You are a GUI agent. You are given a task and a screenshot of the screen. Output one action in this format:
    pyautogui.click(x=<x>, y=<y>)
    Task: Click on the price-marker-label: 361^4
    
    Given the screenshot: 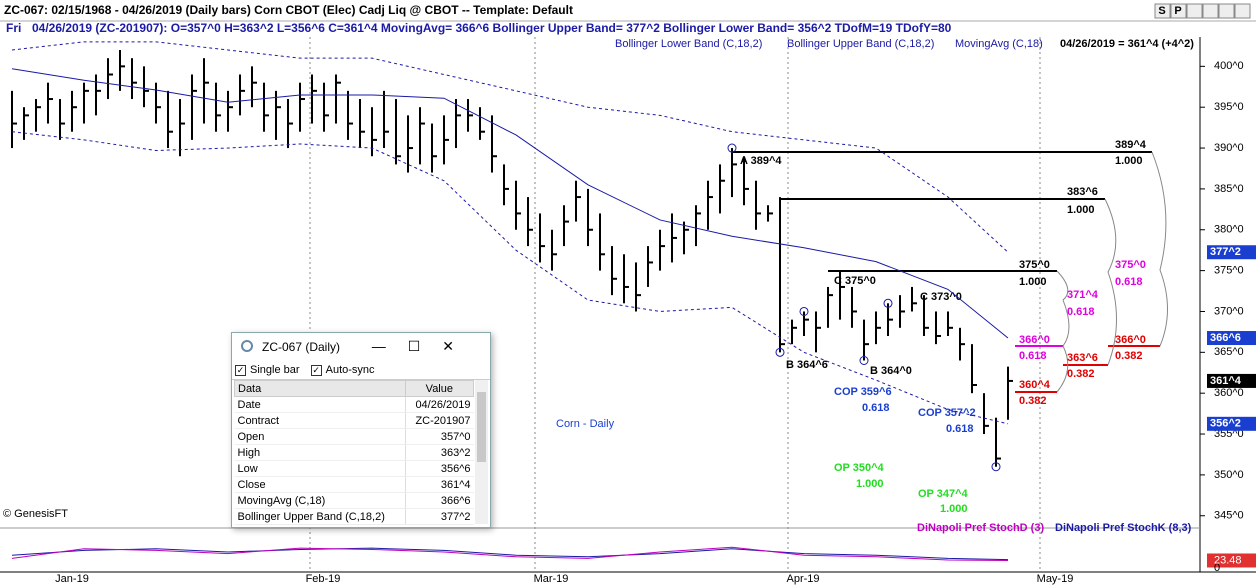 What is the action you would take?
    pyautogui.click(x=1226, y=381)
    